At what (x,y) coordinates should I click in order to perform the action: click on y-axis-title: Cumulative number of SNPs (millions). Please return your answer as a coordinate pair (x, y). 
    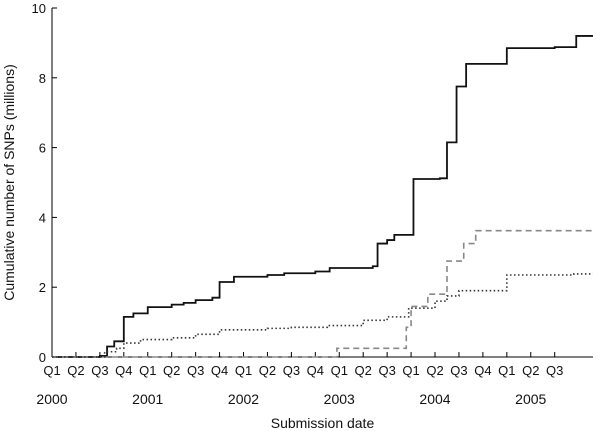
    Looking at the image, I should click on (9, 182).